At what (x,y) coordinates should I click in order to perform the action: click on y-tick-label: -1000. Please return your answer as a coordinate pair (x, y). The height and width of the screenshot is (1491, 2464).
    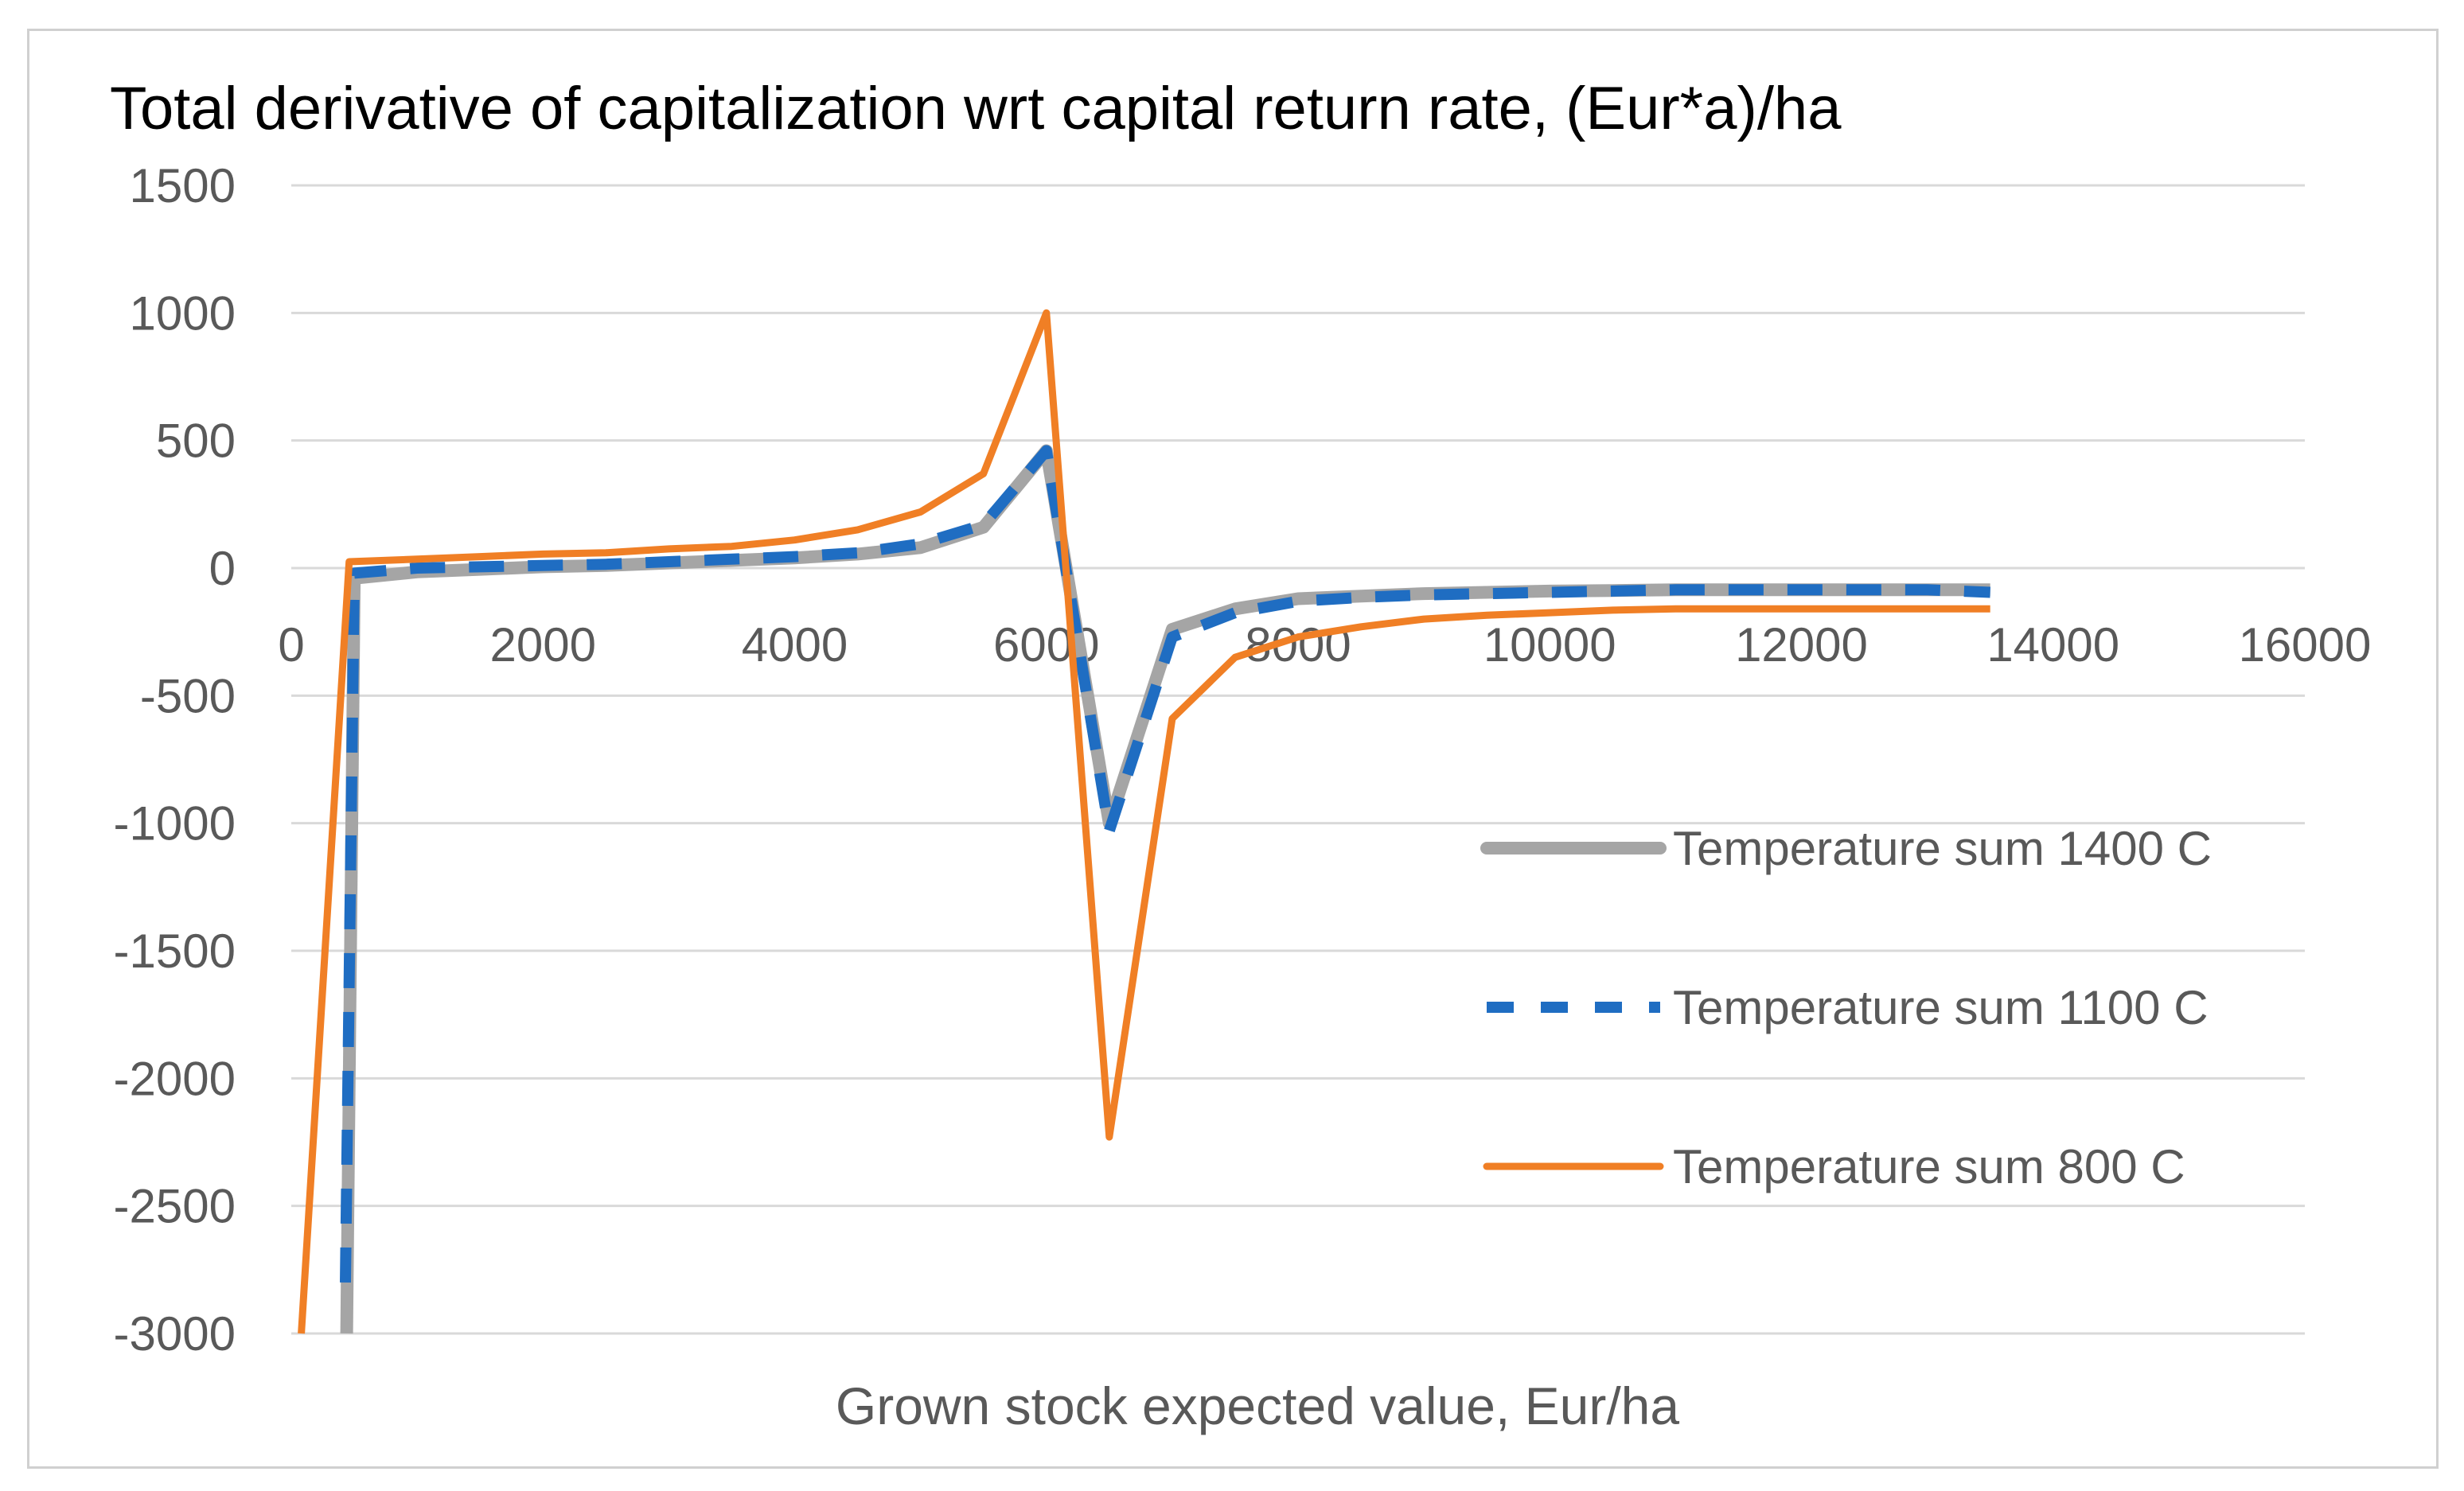
    Looking at the image, I should click on (175, 824).